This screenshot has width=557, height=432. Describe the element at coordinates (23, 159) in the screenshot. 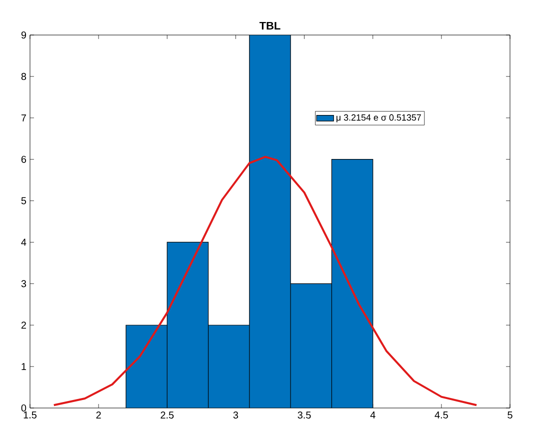

I see `y-tick-label: 6` at that location.